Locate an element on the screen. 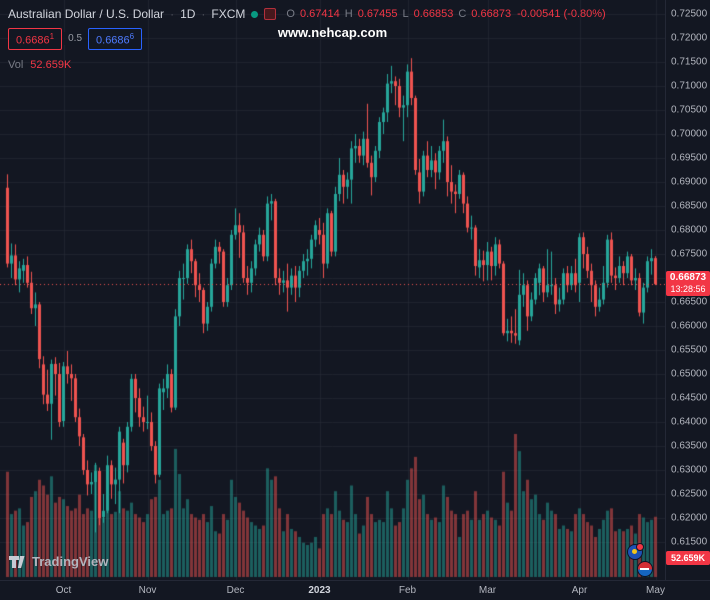 The image size is (710, 600). vol-value: 52.659K is located at coordinates (51, 64).